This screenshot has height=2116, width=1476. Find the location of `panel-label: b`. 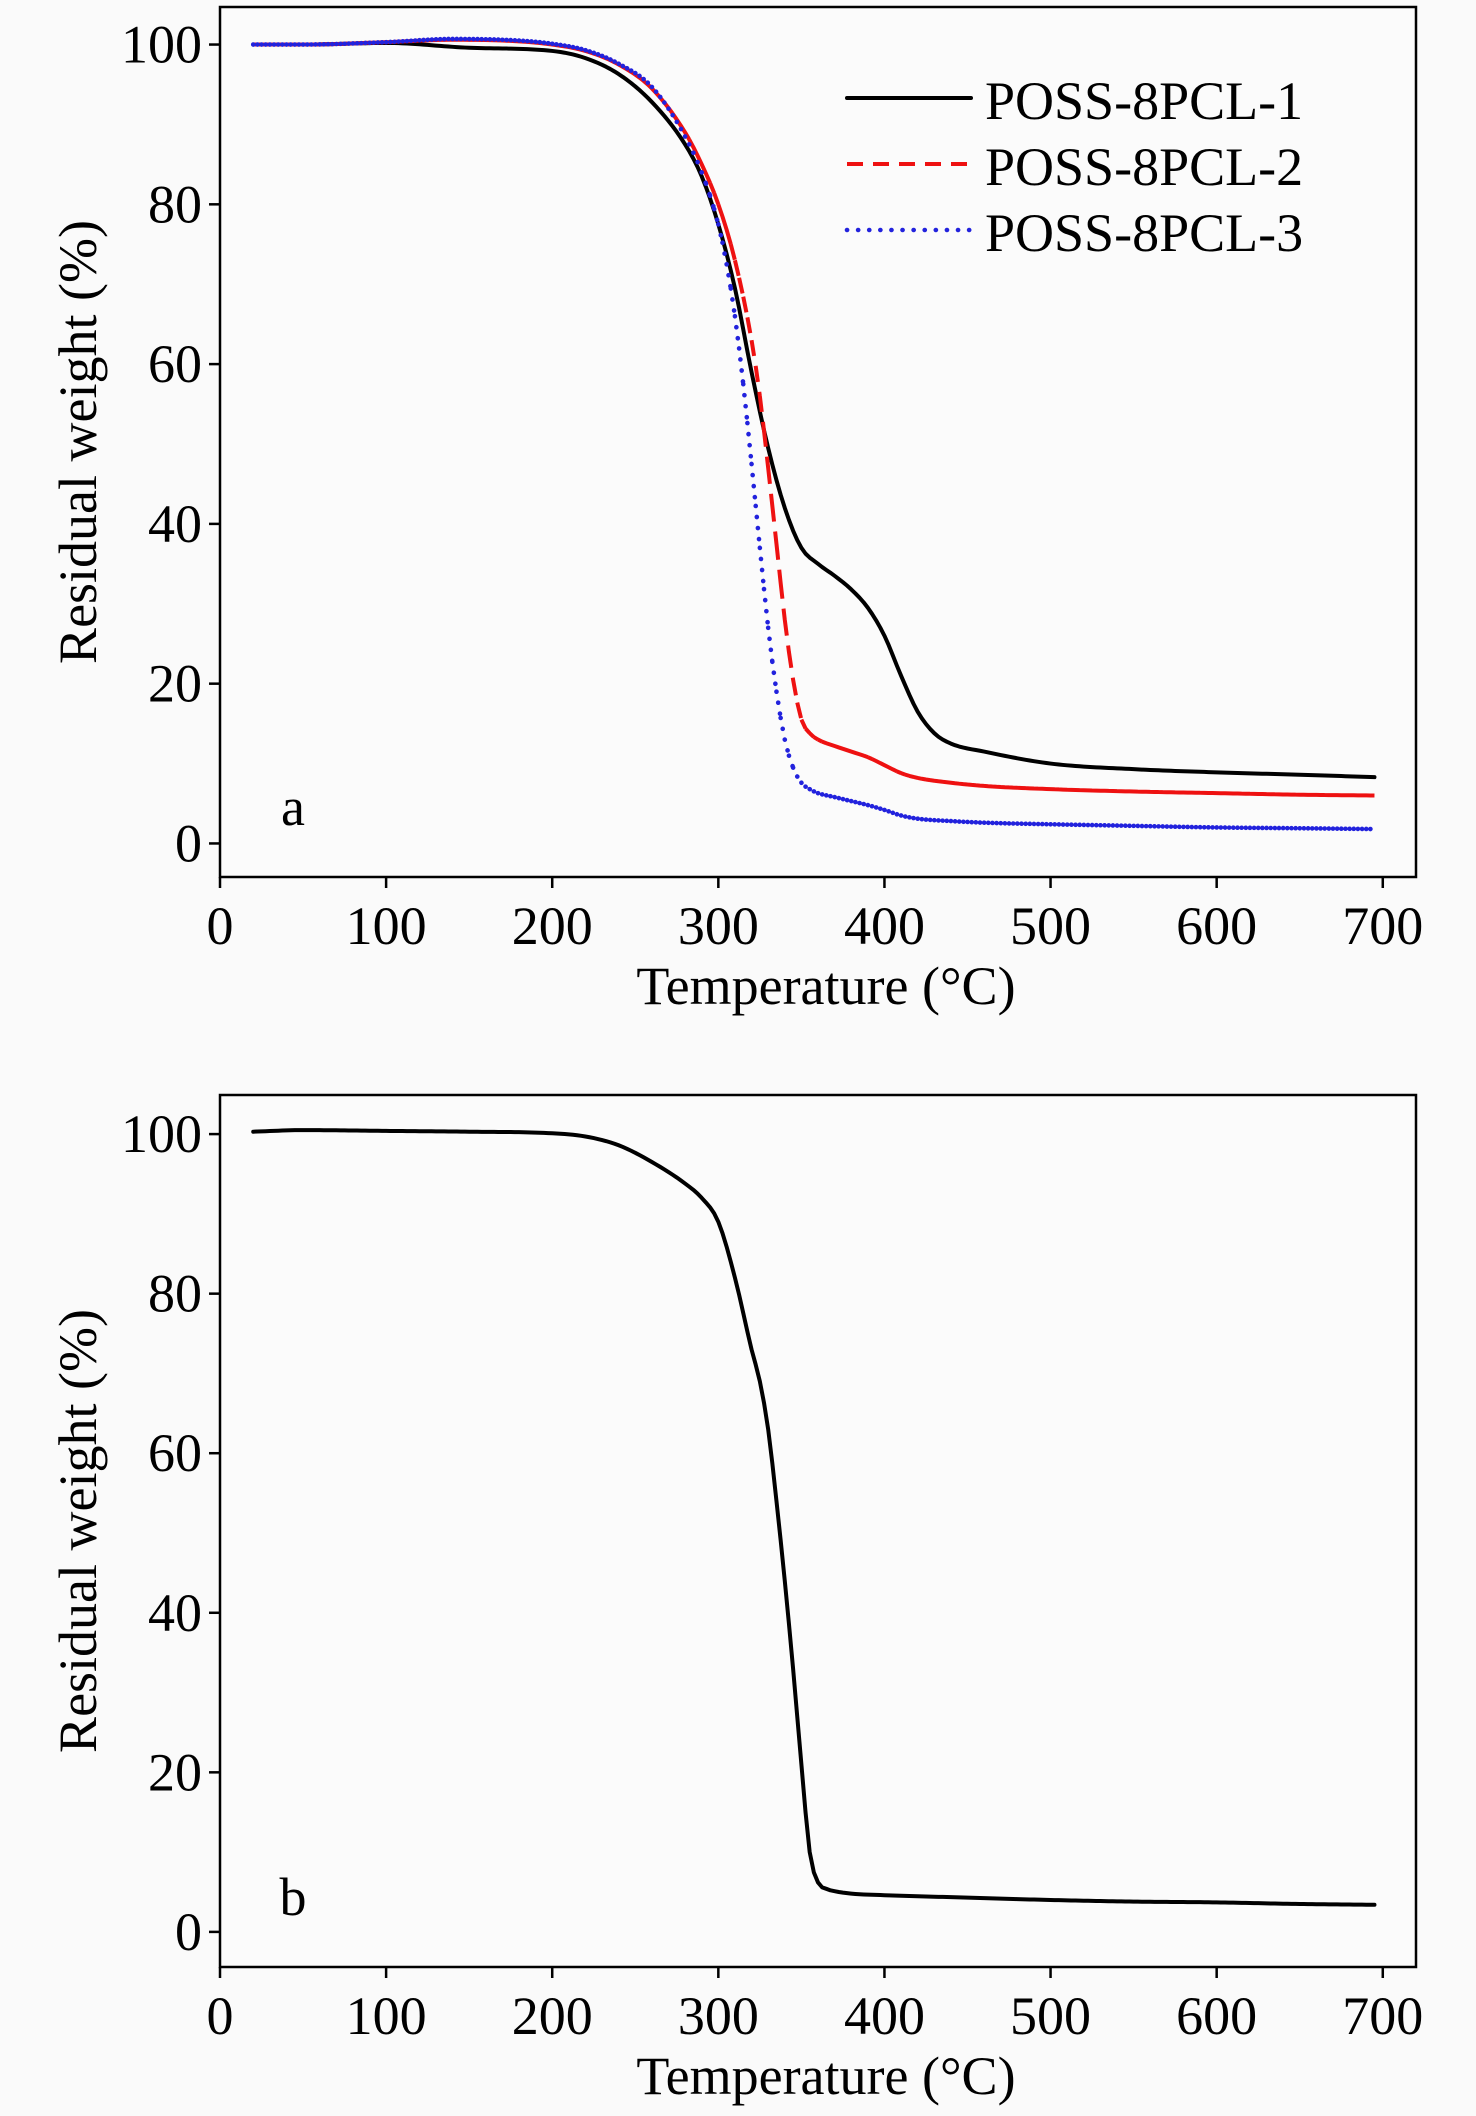

panel-label: b is located at coordinates (293, 1897).